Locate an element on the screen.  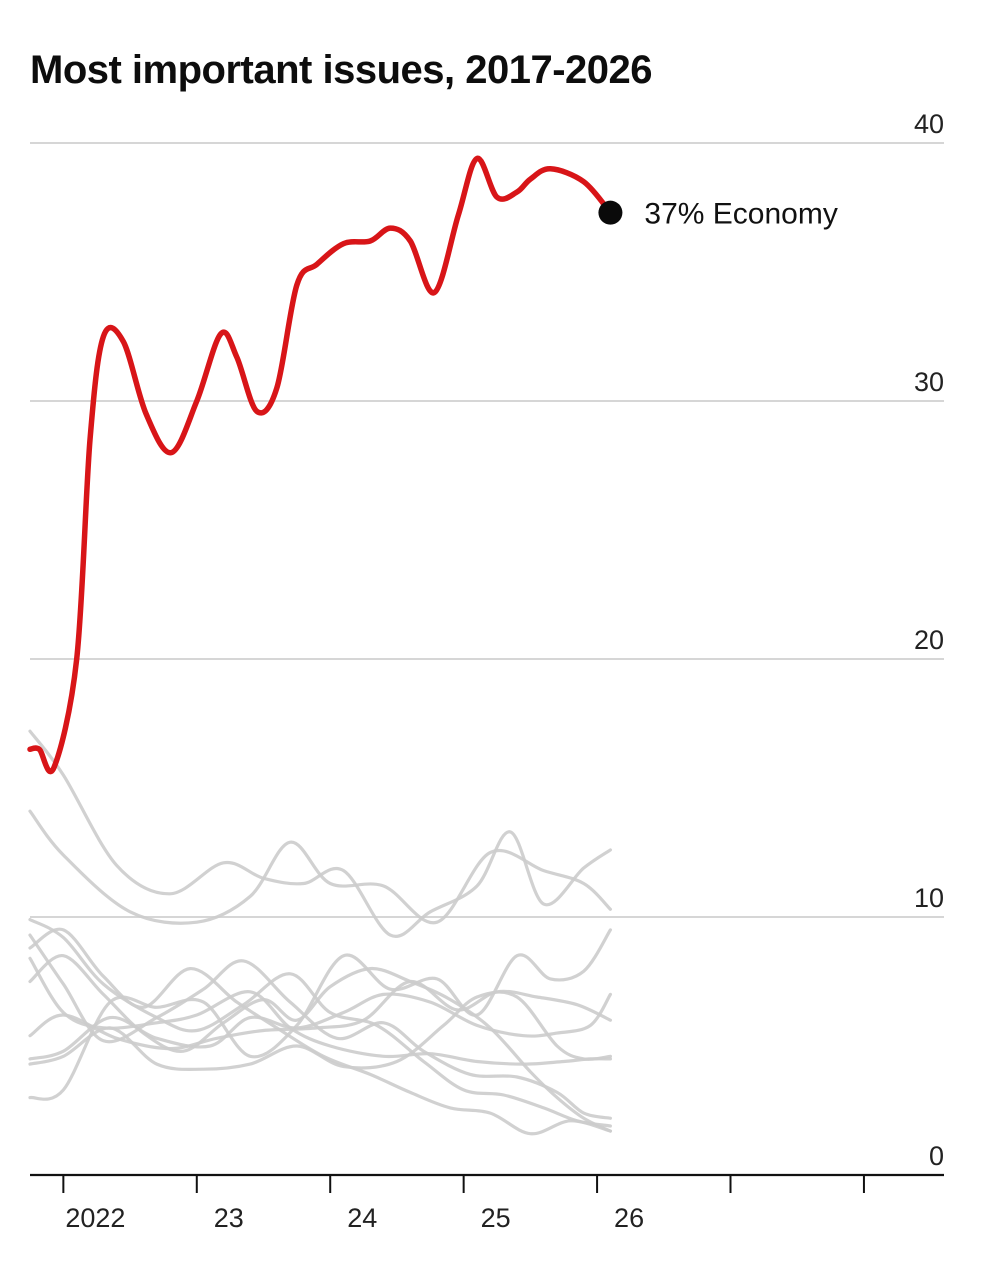
x-axis: 2022 23 24 25 26 is located at coordinates (487, 1203).